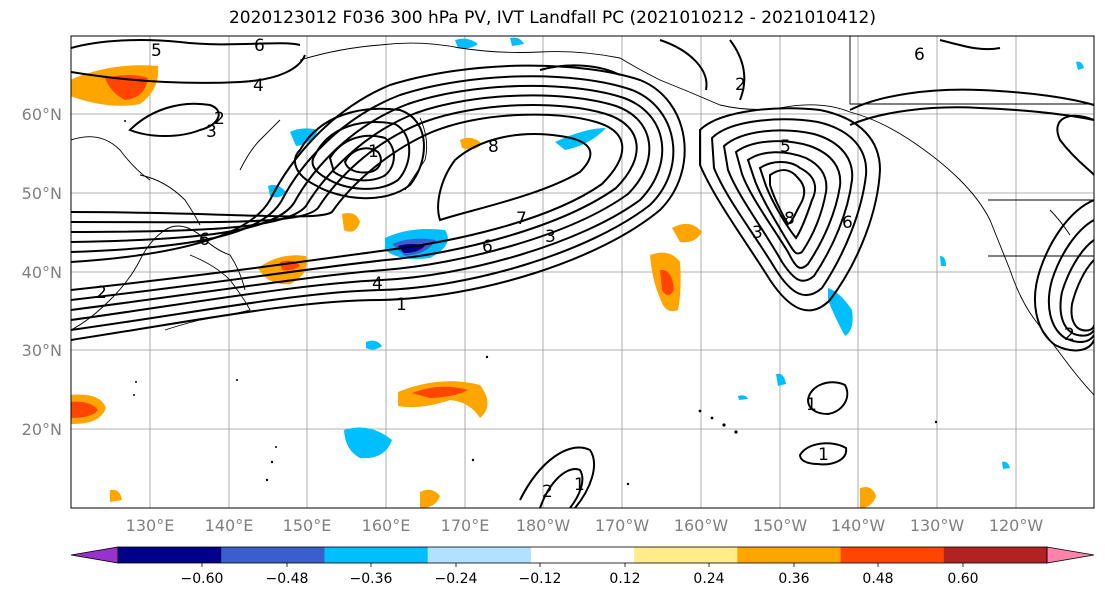 Image resolution: width=1105 pixels, height=601 pixels. What do you see at coordinates (42, 429) in the screenshot?
I see `lat-label: 20°N` at bounding box center [42, 429].